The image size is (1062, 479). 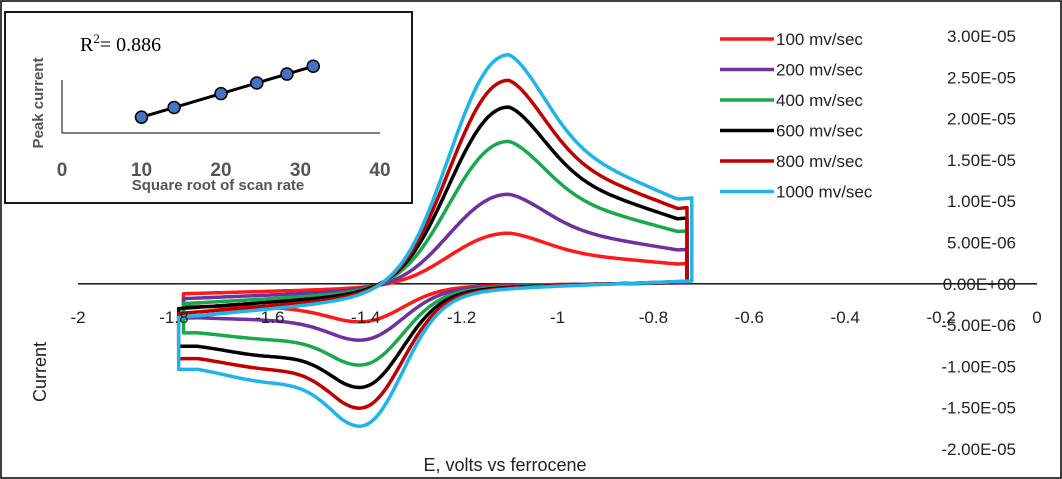 What do you see at coordinates (981, 77) in the screenshot?
I see `y-tick-label: 2.50E-05` at bounding box center [981, 77].